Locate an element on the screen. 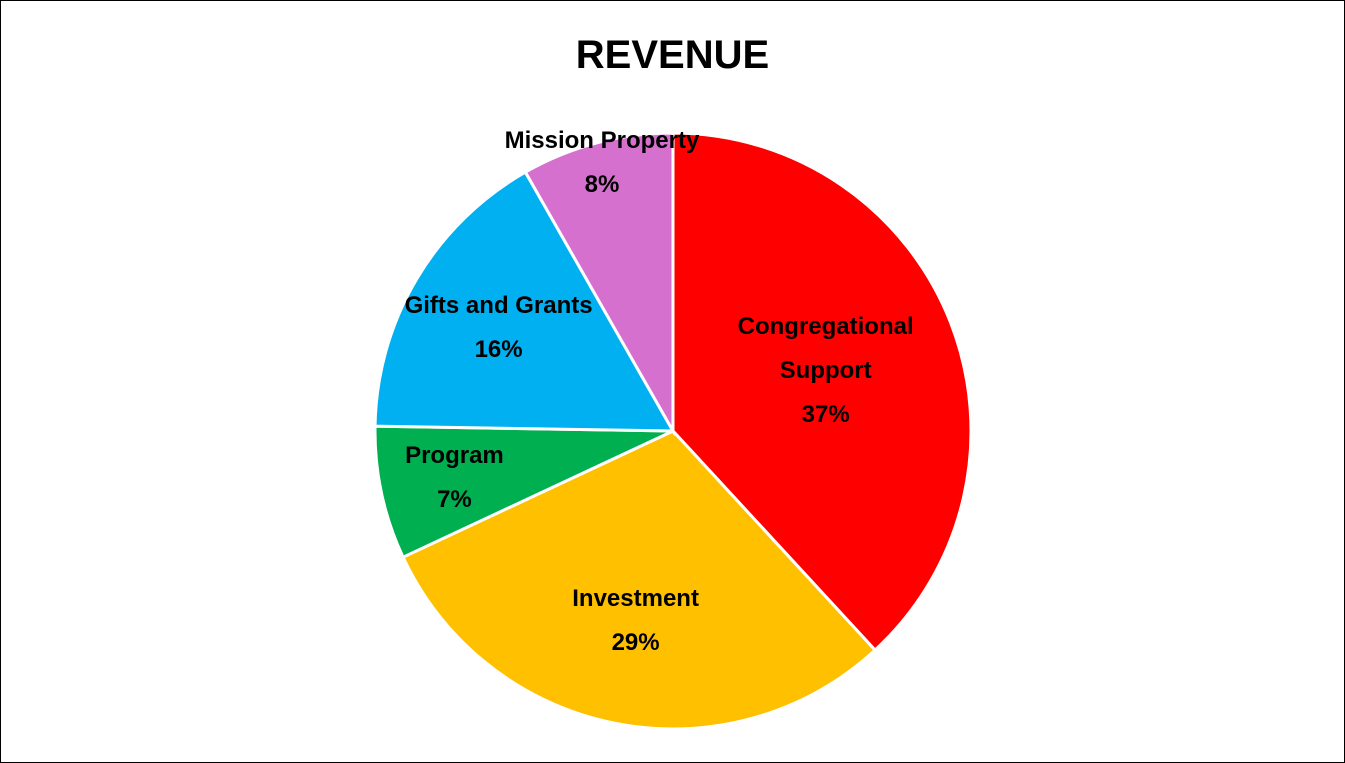 The image size is (1345, 763). slice-label: Congregational Support 37% is located at coordinates (826, 371).